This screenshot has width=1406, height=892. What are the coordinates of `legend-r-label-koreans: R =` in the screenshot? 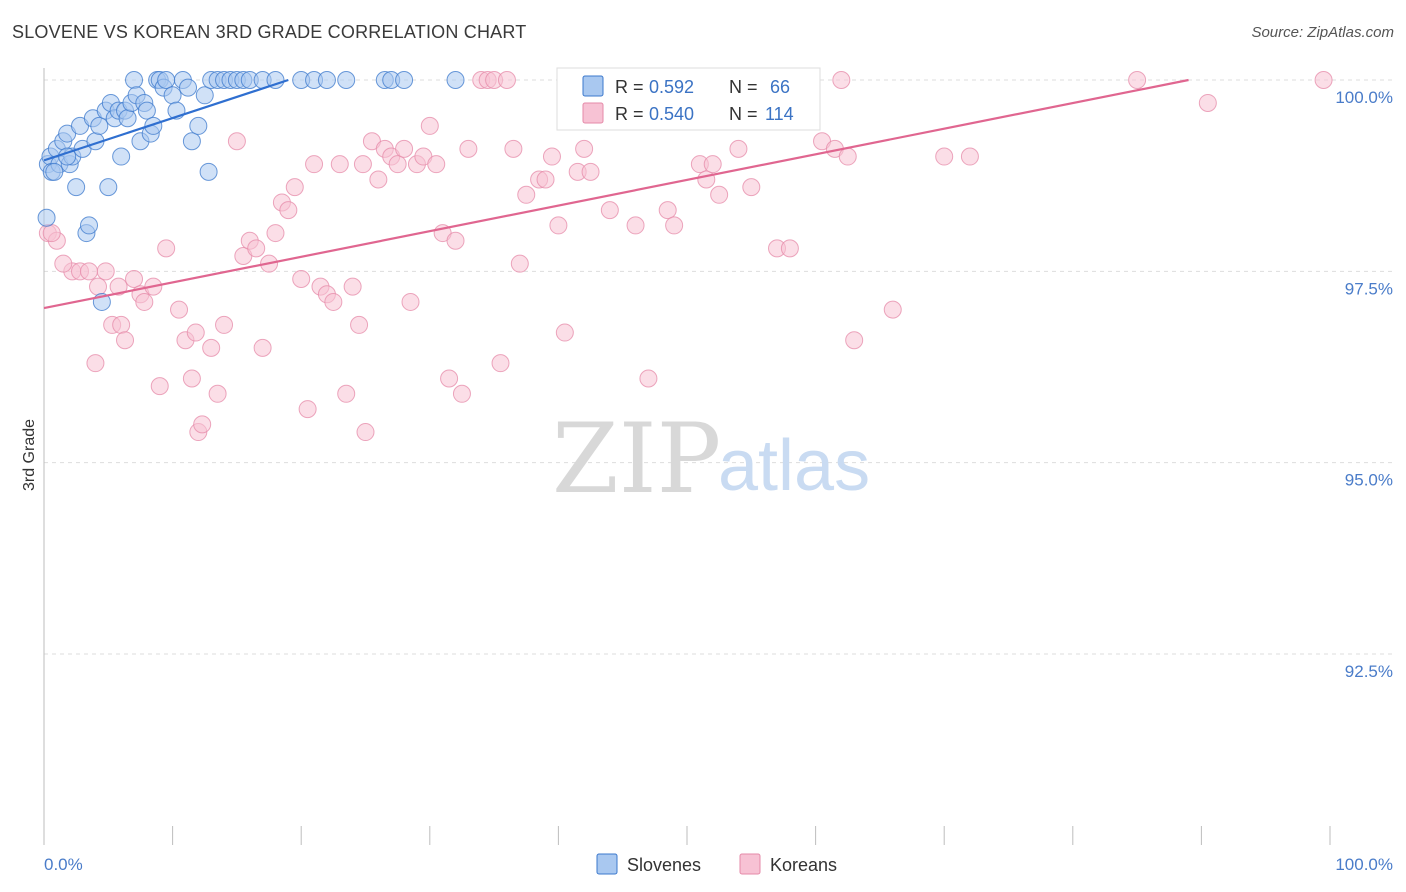 It's located at (629, 114).